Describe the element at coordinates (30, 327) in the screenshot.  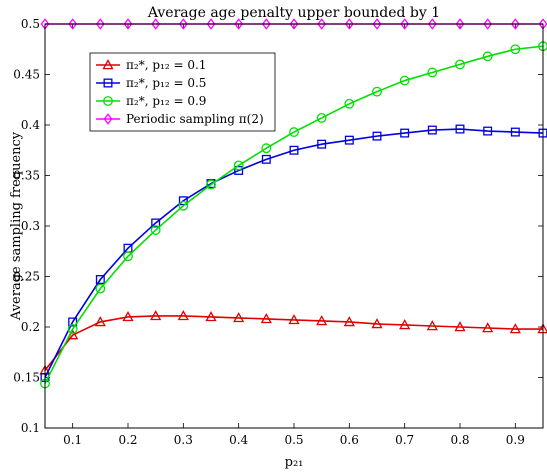
I see `y-tick-label: 0.2` at that location.